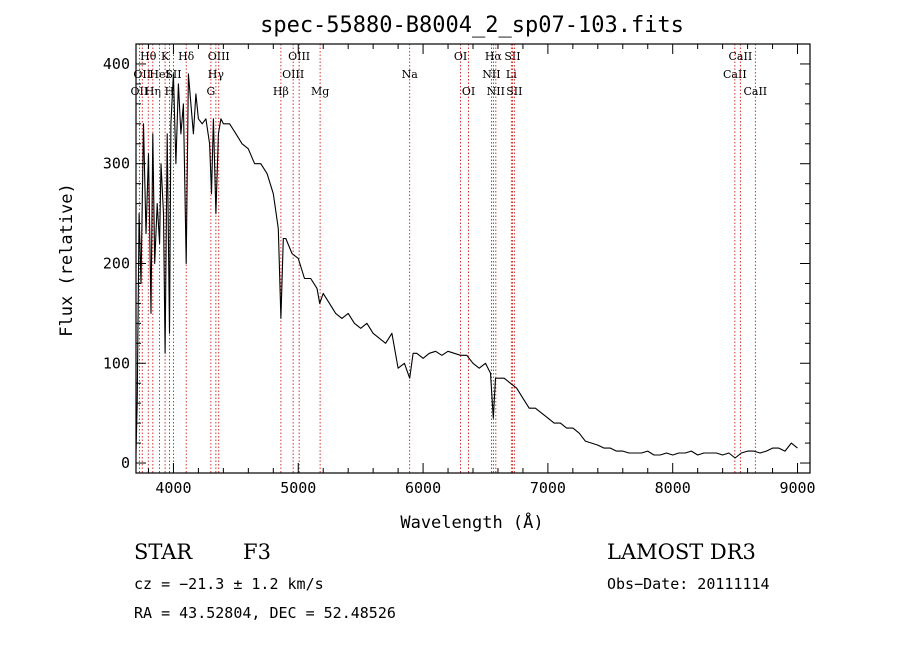 The image size is (900, 649). I want to click on line-label-10: Hγ, so click(216, 74).